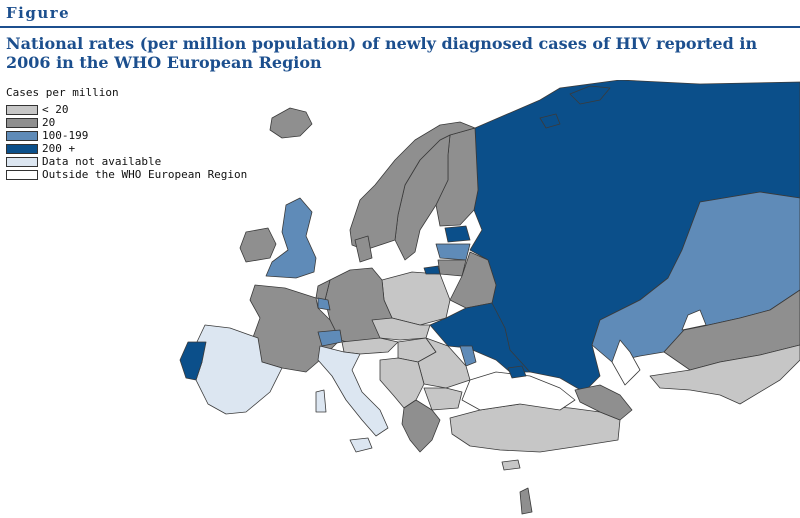  What do you see at coordinates (400, 27) in the screenshot?
I see `header-rule` at bounding box center [400, 27].